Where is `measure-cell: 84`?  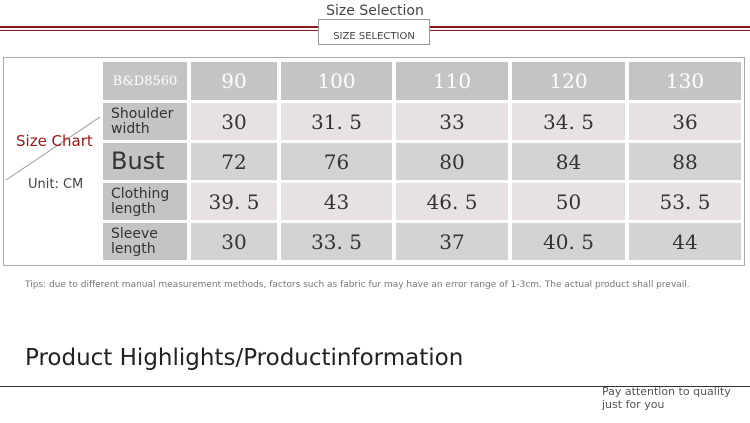 measure-cell: 84 is located at coordinates (568, 161).